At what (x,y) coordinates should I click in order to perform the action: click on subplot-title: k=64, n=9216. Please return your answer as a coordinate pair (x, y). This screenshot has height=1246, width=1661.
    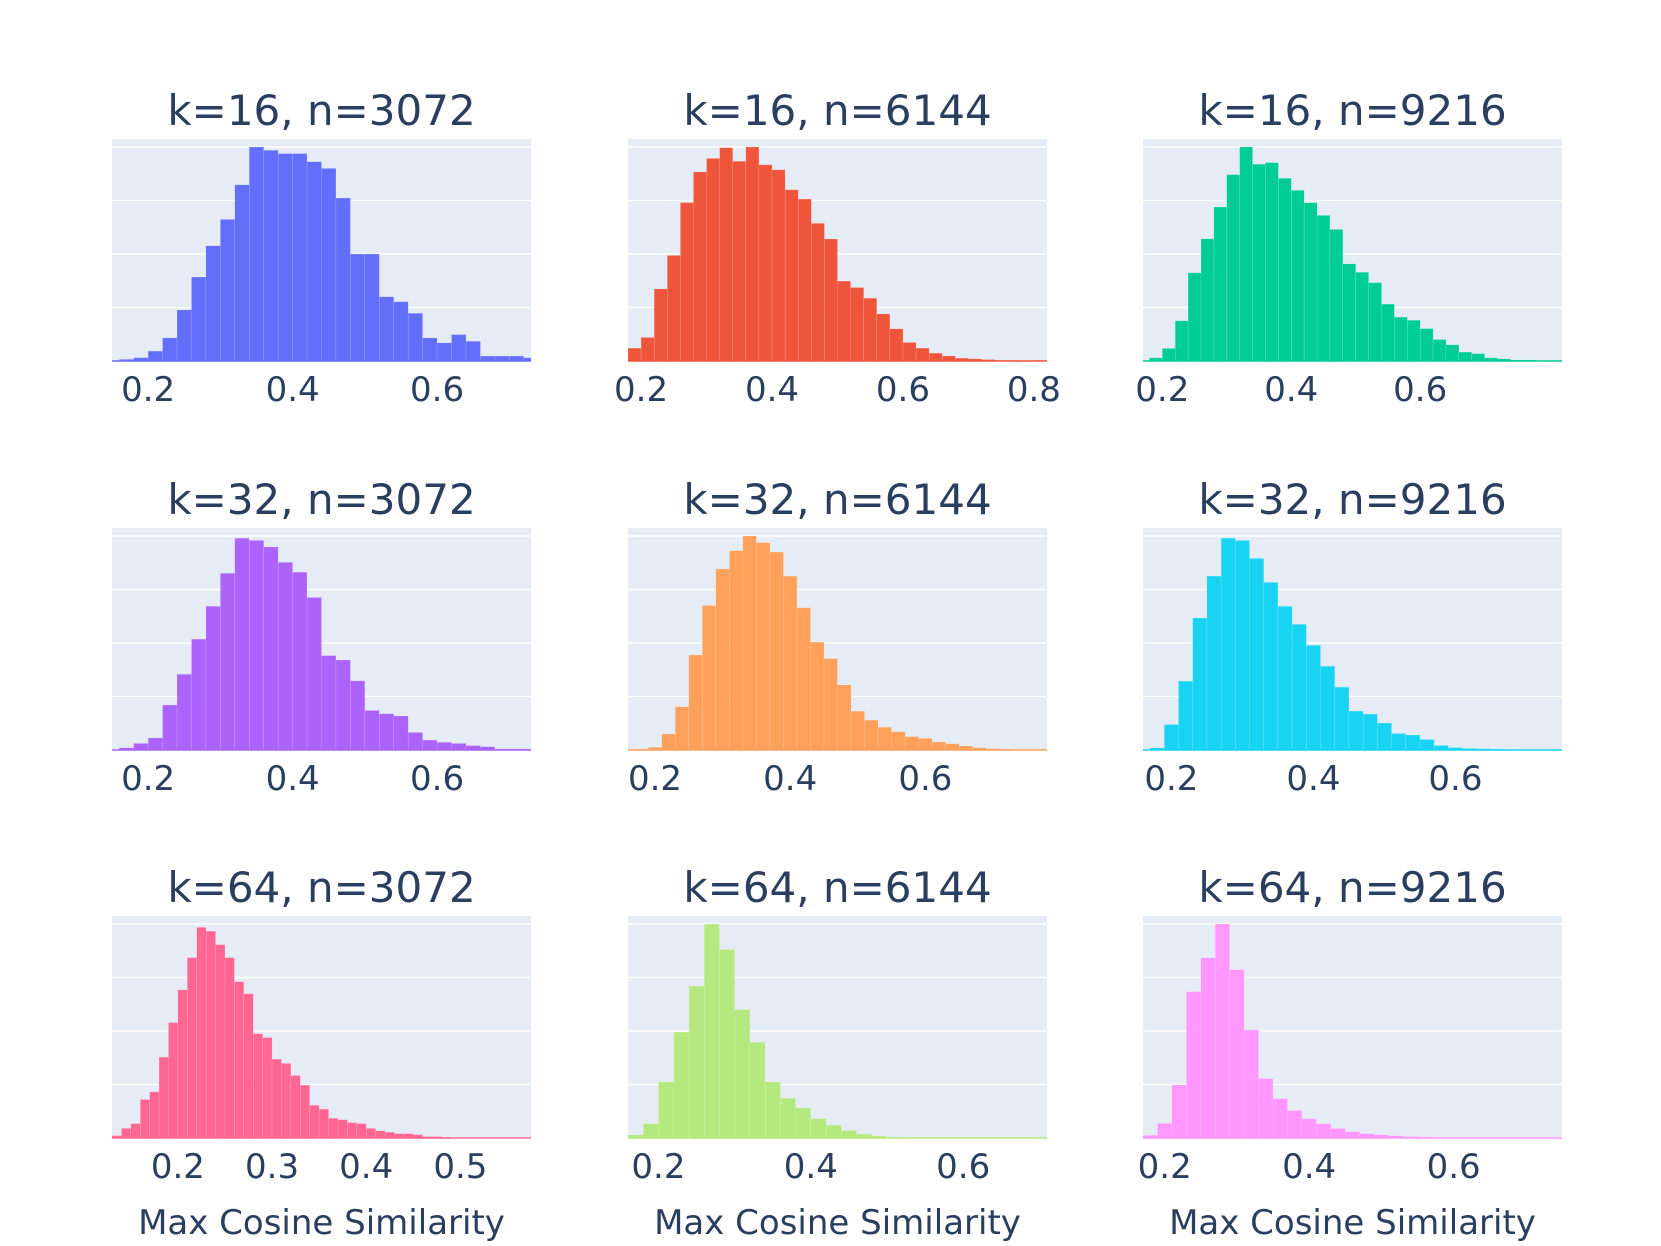
    Looking at the image, I should click on (1352, 887).